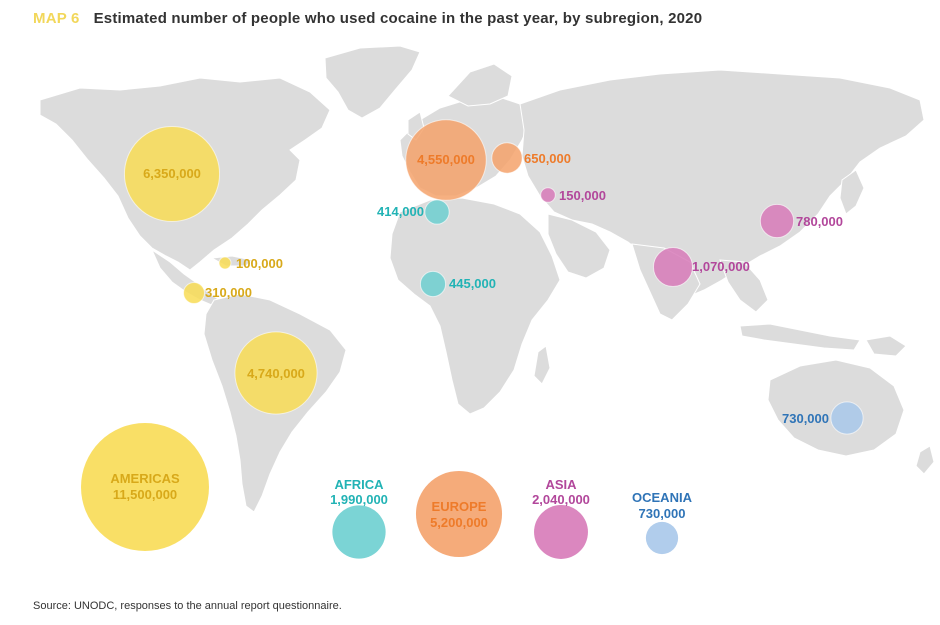 The width and height of the screenshot is (940, 625). Describe the element at coordinates (662, 513) in the screenshot. I see `legend-total-oceania: 730,000` at that location.